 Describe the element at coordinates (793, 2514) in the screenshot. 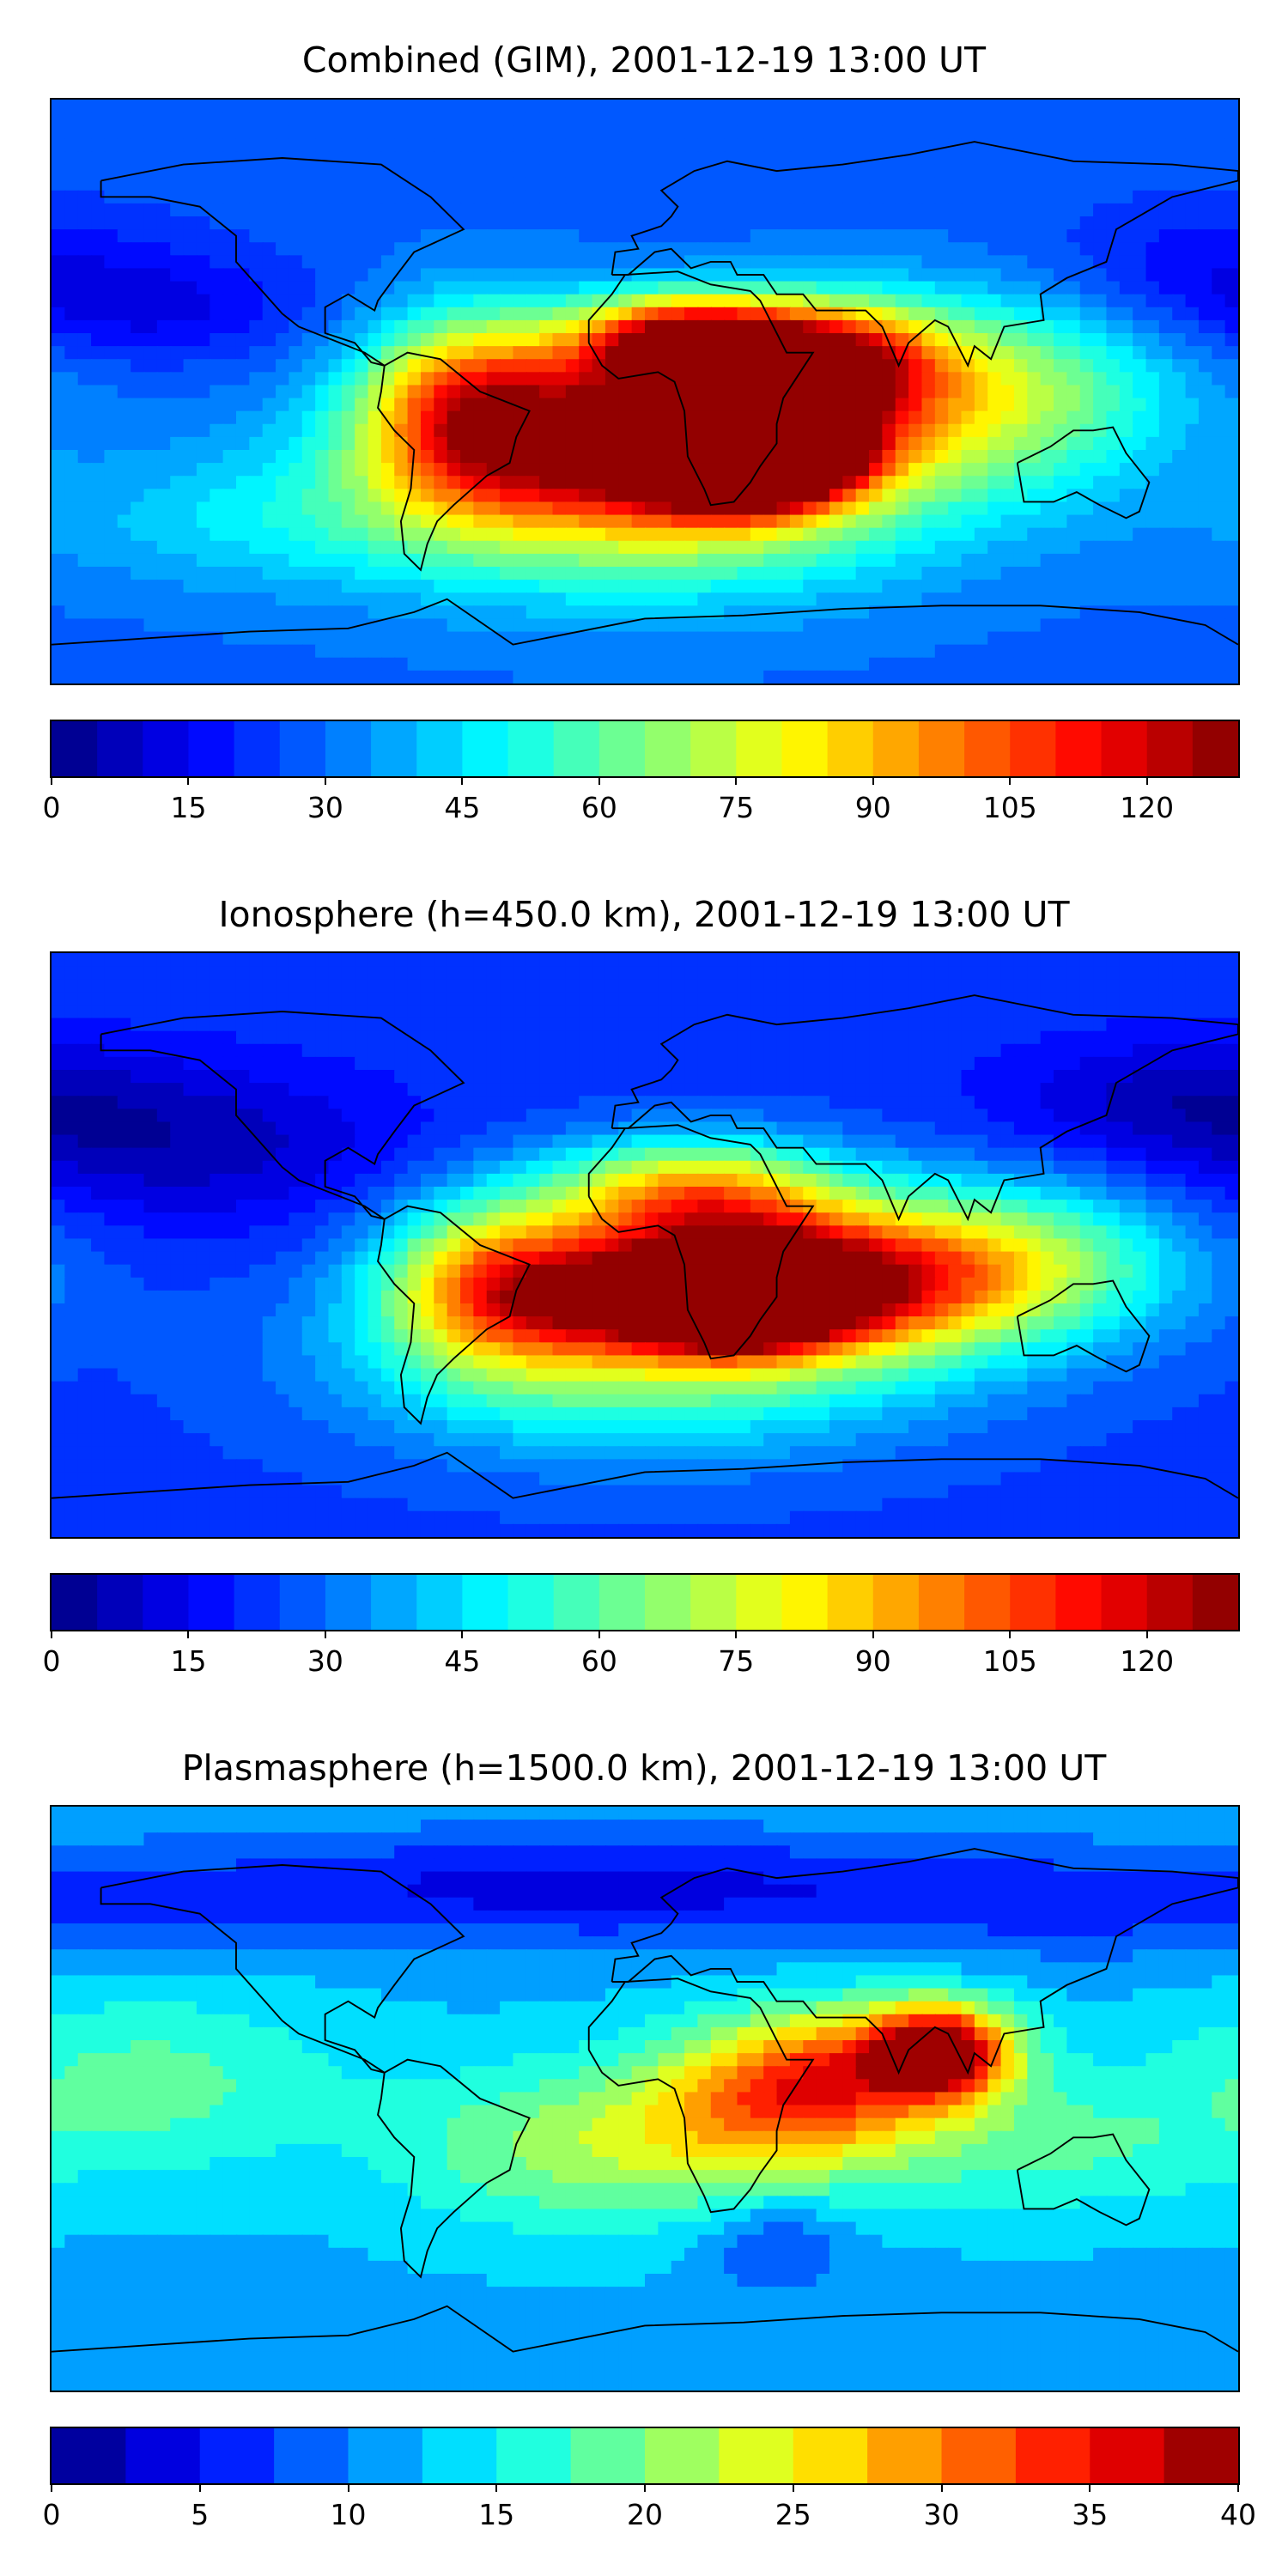

I see `colorbar-tick-label: 25` at that location.